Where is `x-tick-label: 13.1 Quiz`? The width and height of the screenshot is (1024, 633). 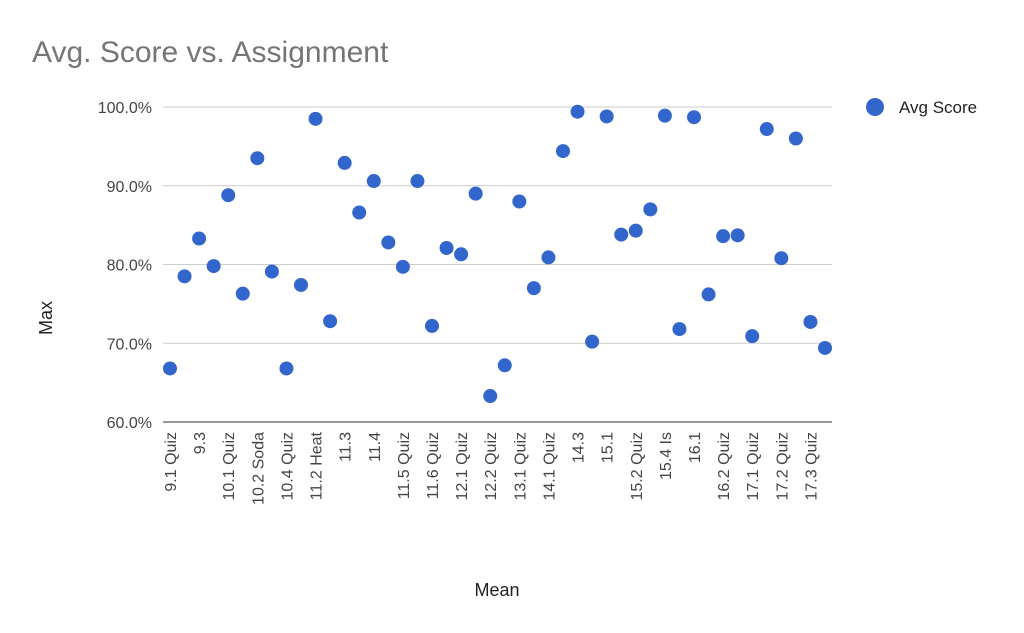 x-tick-label: 13.1 Quiz is located at coordinates (520, 466).